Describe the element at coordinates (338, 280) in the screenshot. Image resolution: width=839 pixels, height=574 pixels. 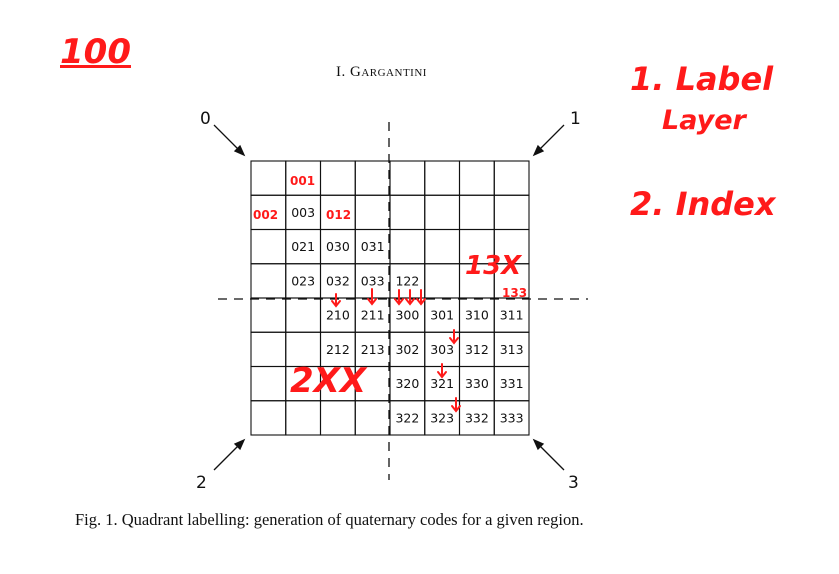
I see `cell-code-032: 032` at that location.